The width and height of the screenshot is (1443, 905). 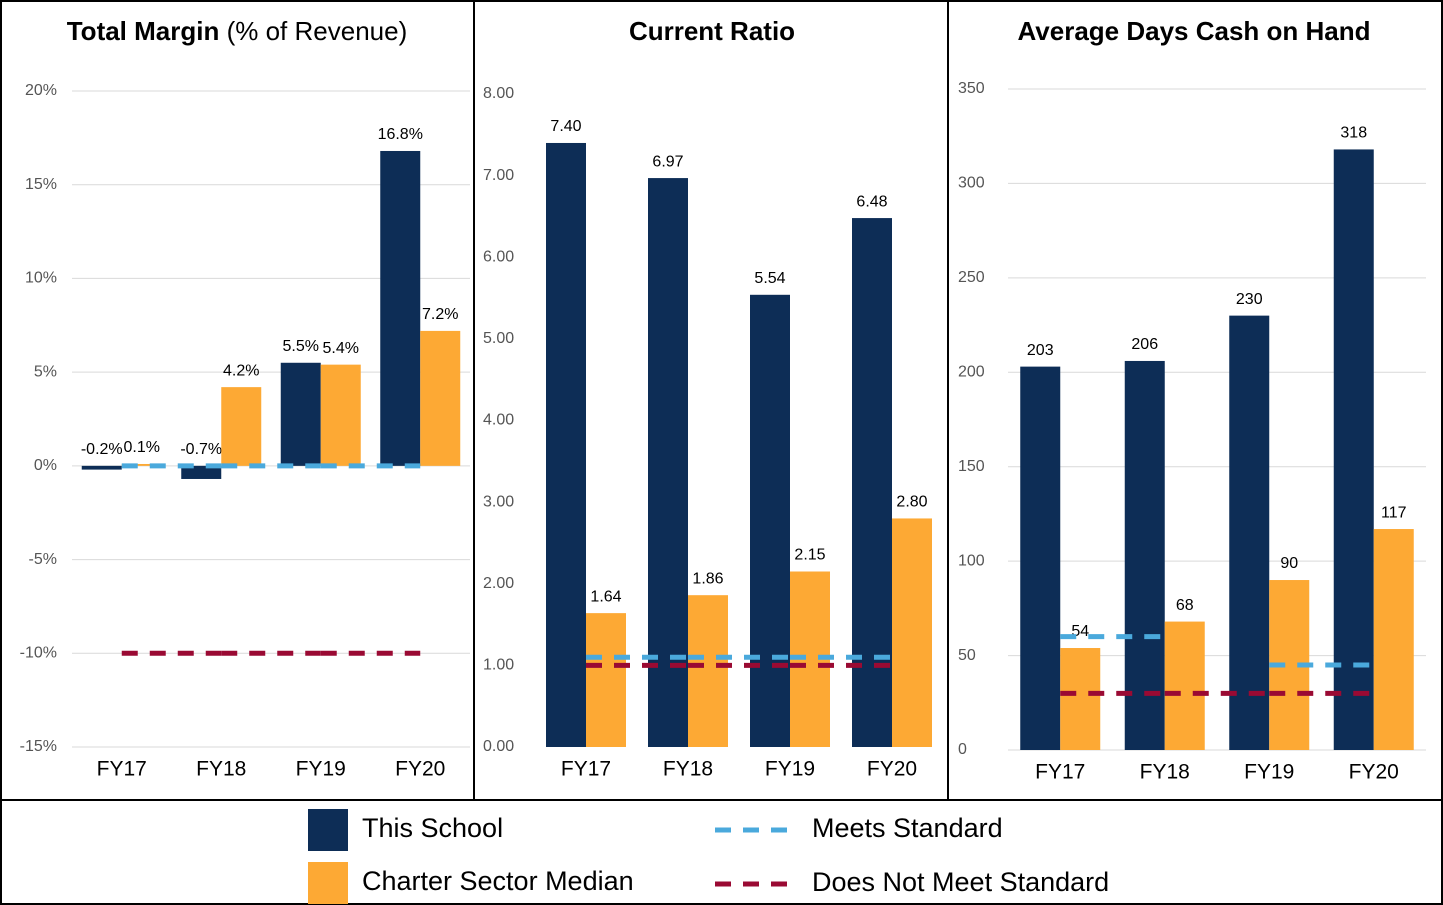 What do you see at coordinates (201, 449) in the screenshot?
I see `data-label: -0.7%` at bounding box center [201, 449].